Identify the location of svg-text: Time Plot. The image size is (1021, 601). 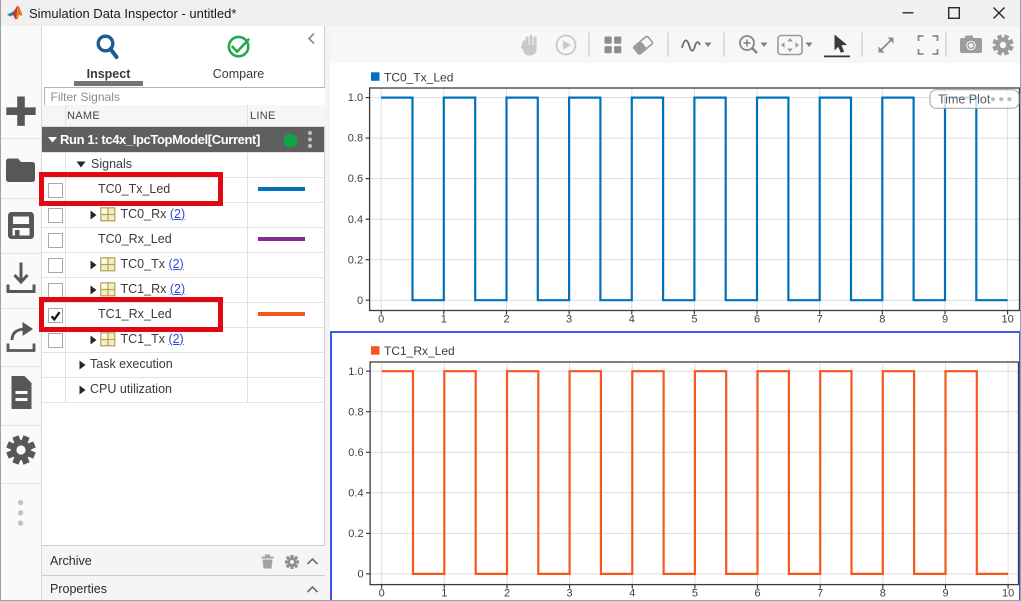
(964, 99).